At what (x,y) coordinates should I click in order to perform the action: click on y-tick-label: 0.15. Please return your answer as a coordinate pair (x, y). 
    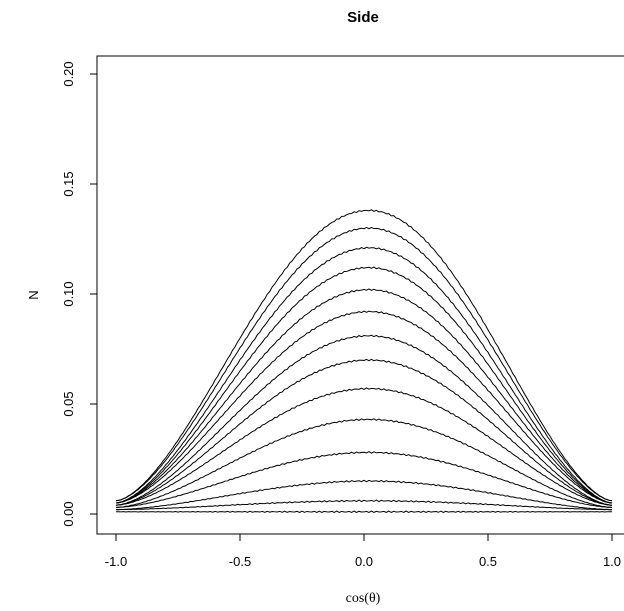
    Looking at the image, I should click on (68, 183).